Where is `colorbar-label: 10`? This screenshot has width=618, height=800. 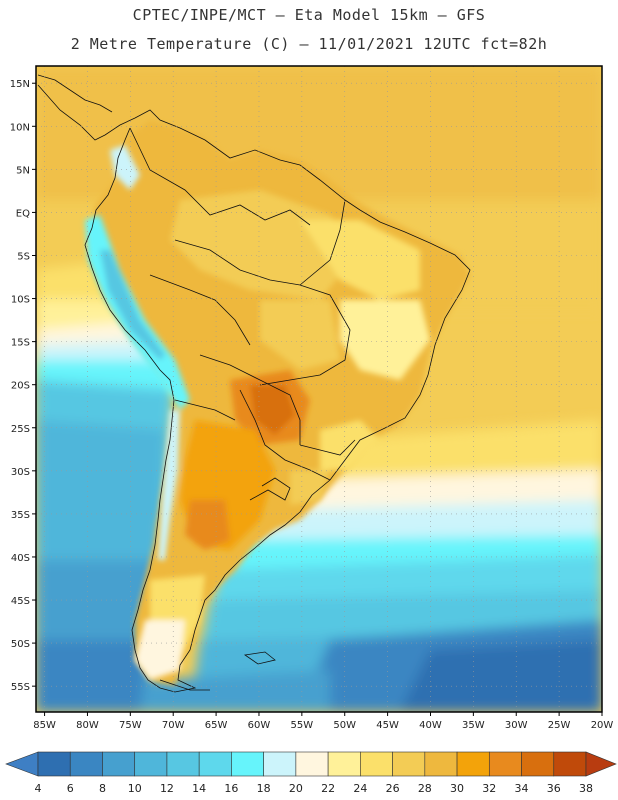 colorbar-label: 10 is located at coordinates (135, 788).